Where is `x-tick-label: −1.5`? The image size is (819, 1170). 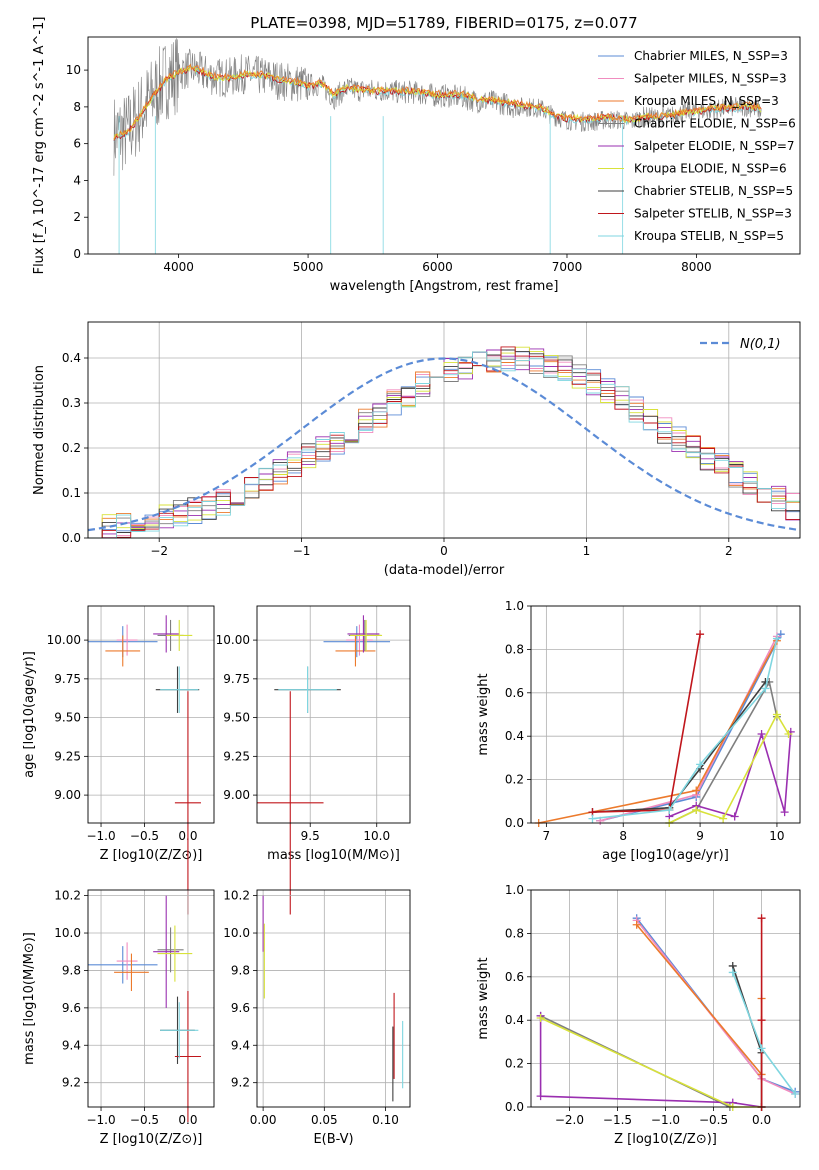
x-tick-label: −1.5 is located at coordinates (617, 1120).